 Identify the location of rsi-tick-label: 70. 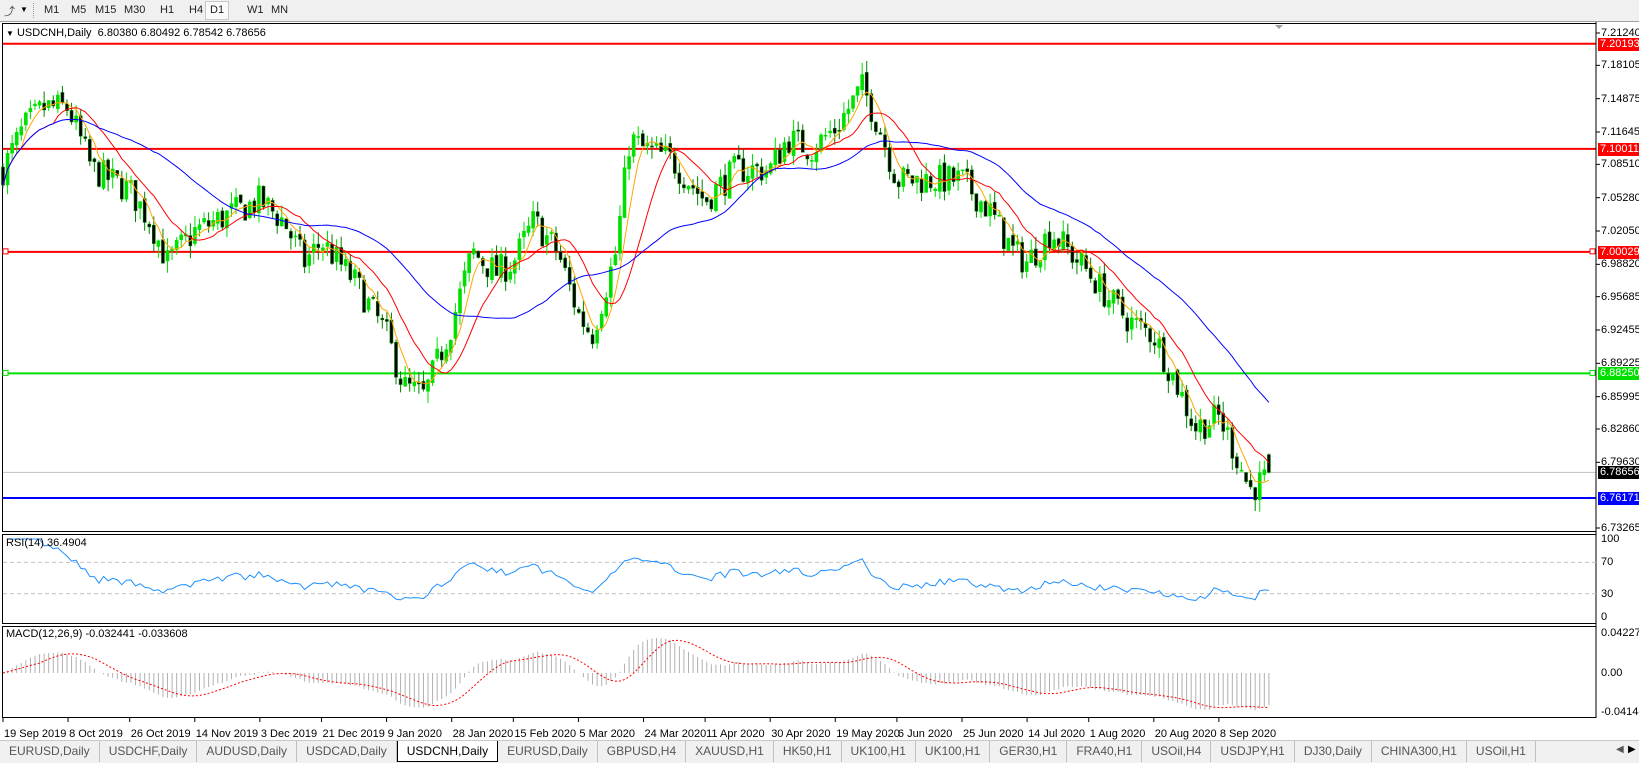
(1607, 562).